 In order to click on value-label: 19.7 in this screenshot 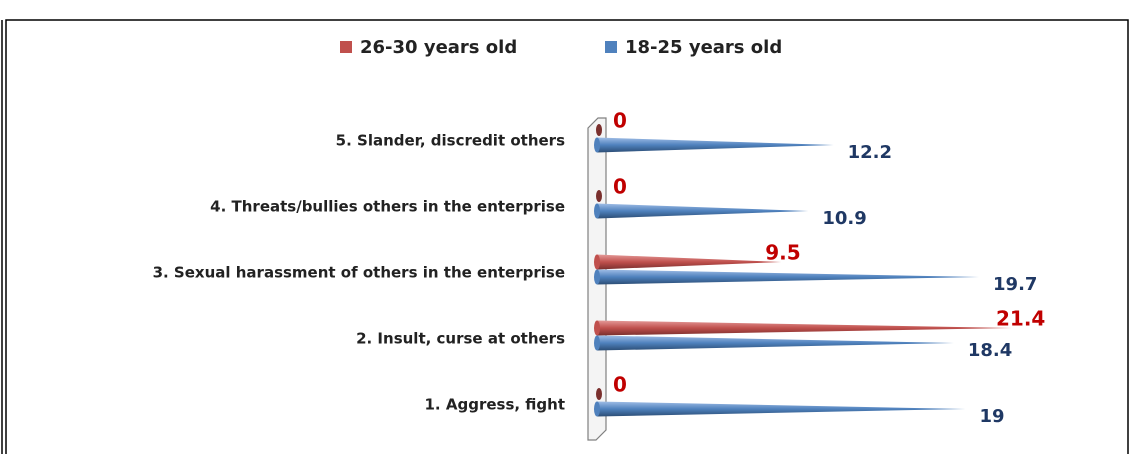, I will do `click(1015, 284)`.